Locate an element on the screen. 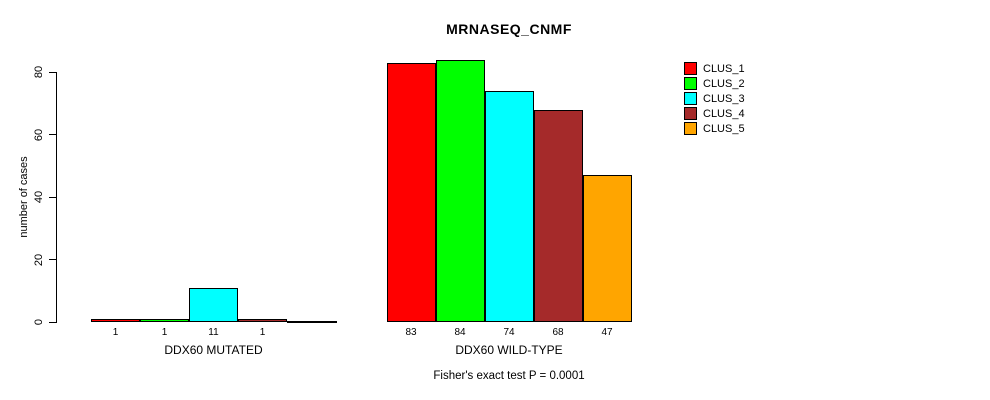 The width and height of the screenshot is (990, 400). legend-row: CLUS_5 is located at coordinates (714, 128).